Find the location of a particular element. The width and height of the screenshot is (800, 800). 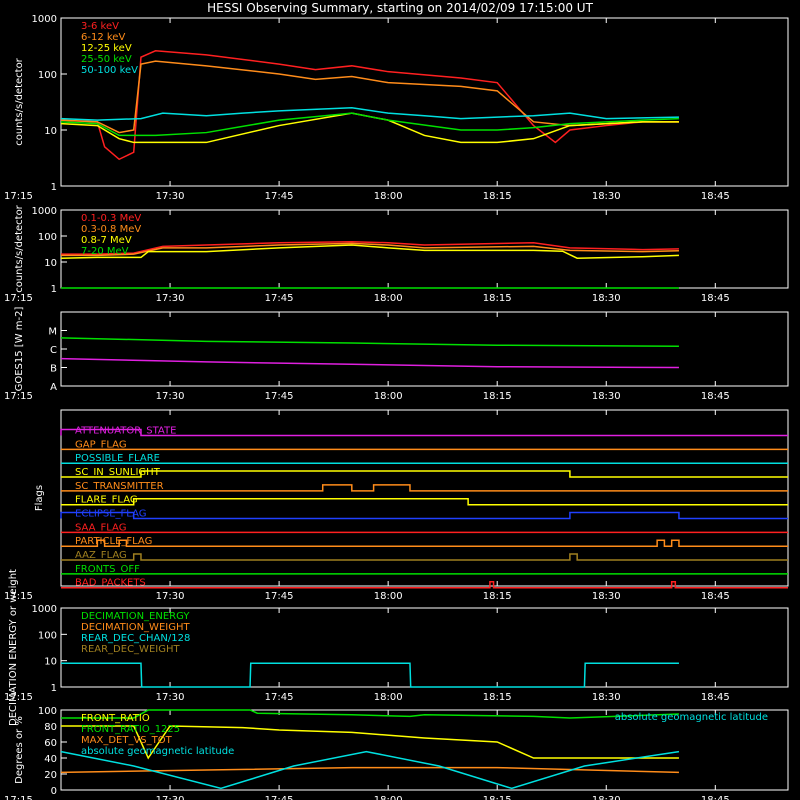

flag-row-label: SC_TRANSMITTER is located at coordinates (119, 486).